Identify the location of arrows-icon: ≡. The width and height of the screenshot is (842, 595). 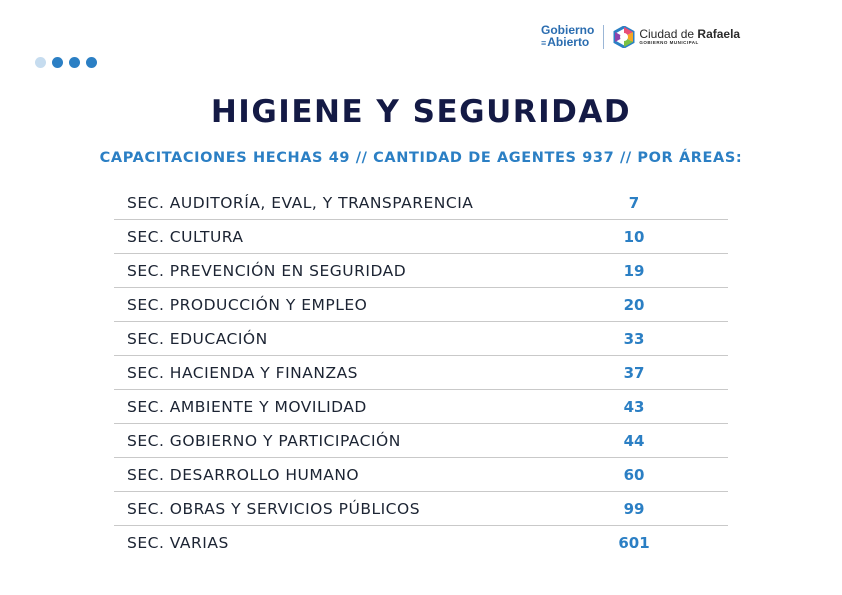
(544, 43).